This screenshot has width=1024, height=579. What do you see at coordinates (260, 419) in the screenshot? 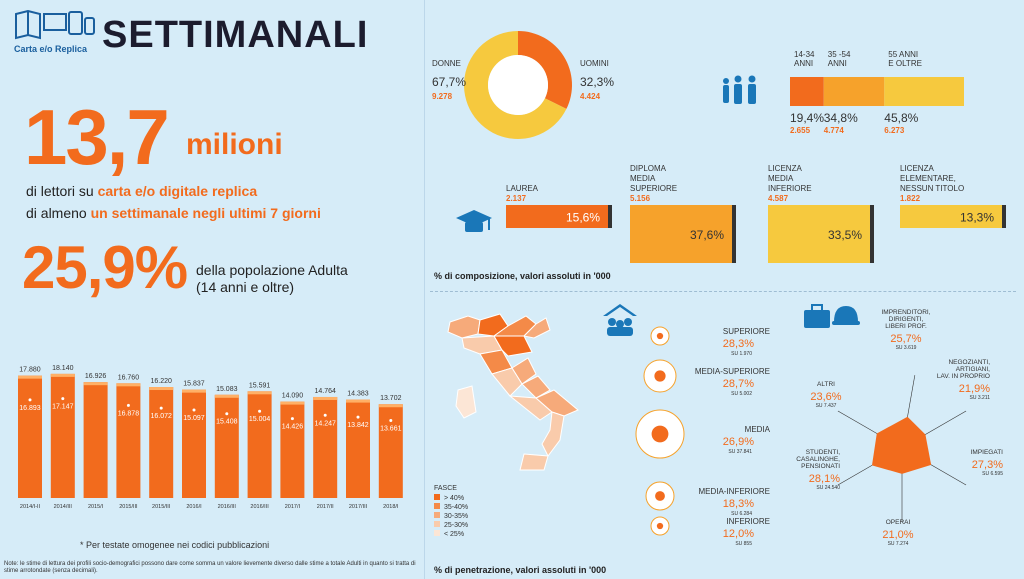
I see `trend-bar-inner-label: 15.004` at bounding box center [260, 419].